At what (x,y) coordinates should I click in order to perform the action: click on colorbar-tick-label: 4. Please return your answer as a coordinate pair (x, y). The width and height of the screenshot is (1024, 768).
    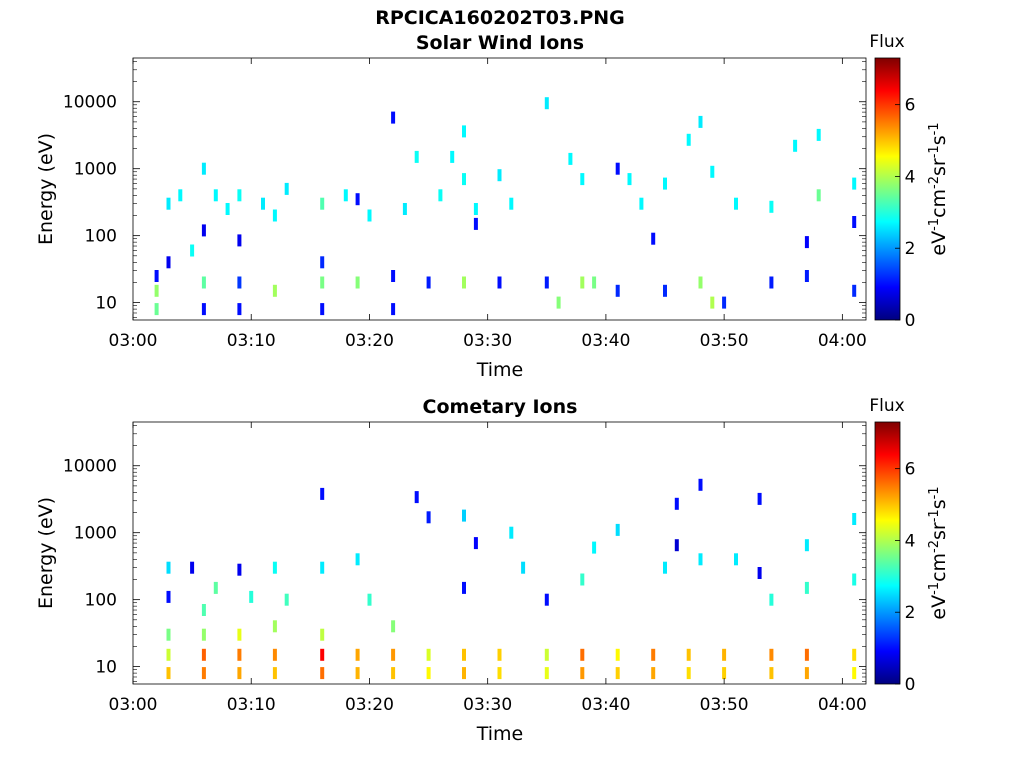
    Looking at the image, I should click on (910, 177).